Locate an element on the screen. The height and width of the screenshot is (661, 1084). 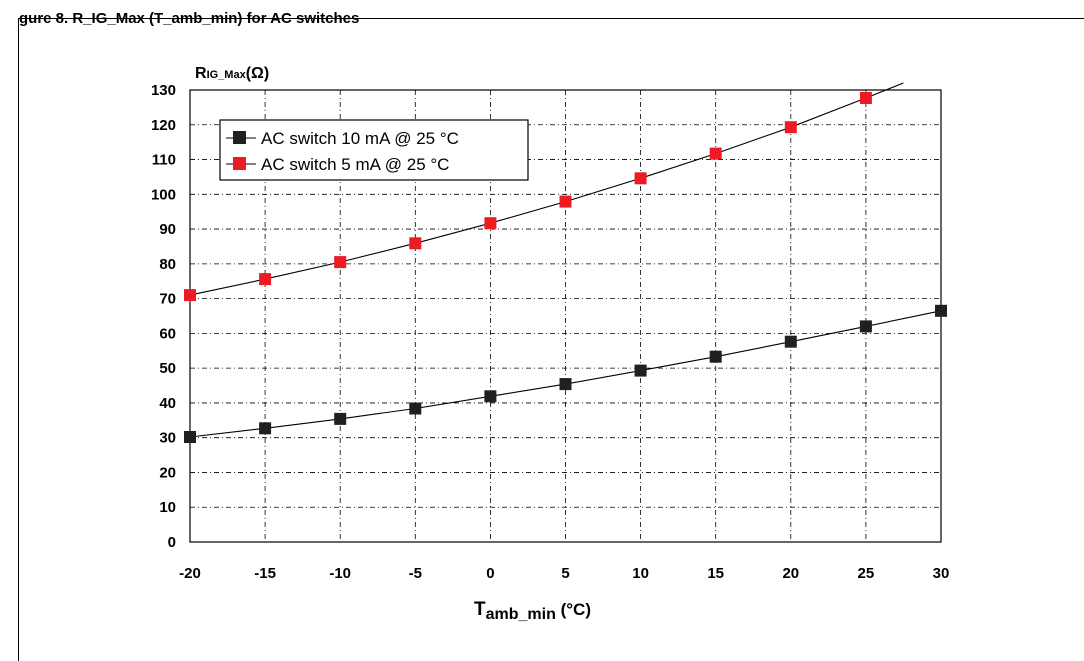
x-tick-label: -5 is located at coordinates (415, 573).